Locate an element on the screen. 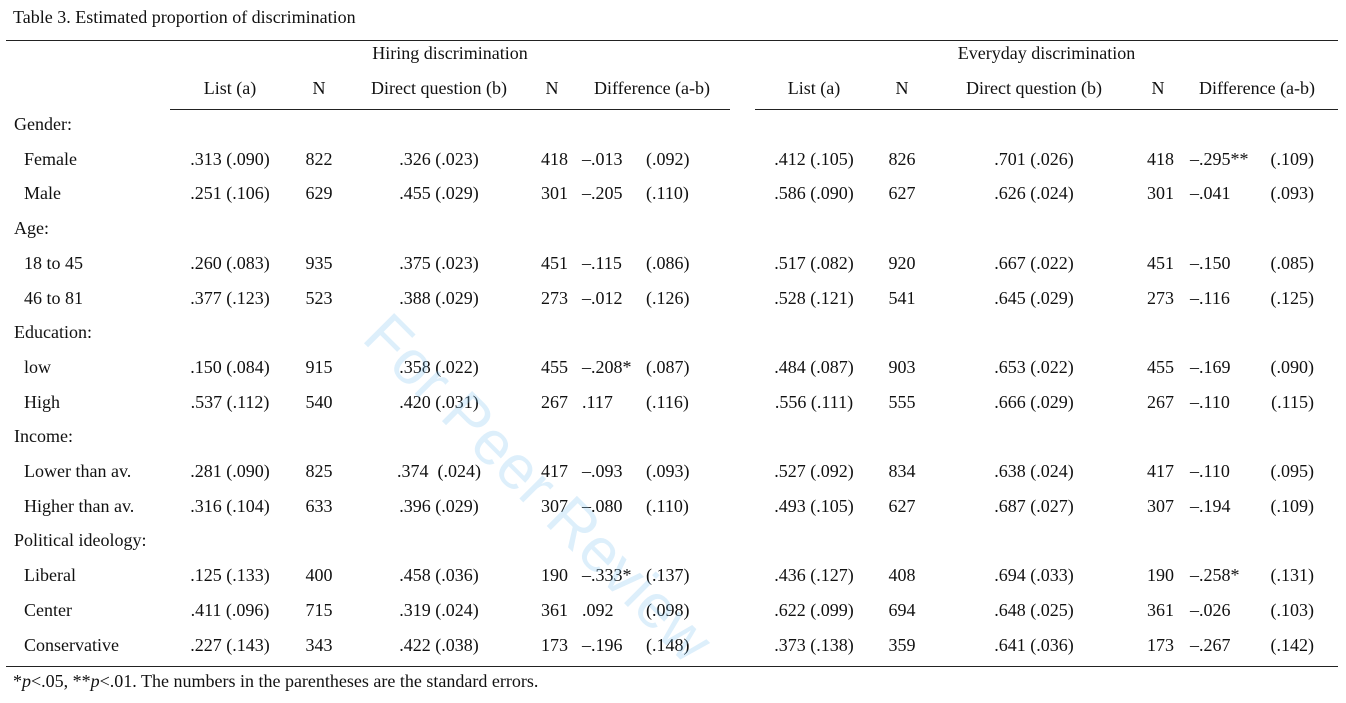  cell-everyday-list: .556 (.111) is located at coordinates (814, 401).